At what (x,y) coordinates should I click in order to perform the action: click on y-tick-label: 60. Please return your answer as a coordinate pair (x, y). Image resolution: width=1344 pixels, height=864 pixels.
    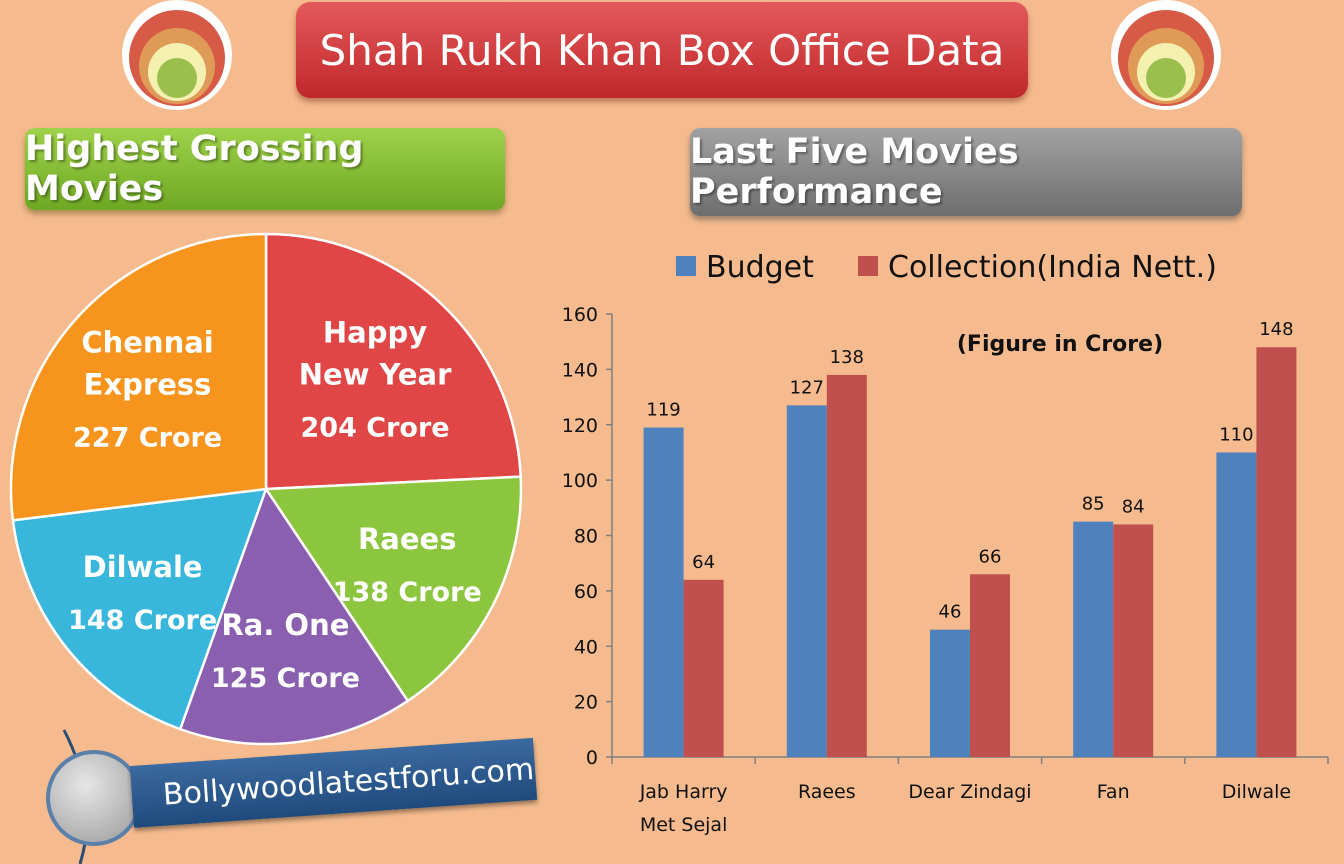
    Looking at the image, I should click on (586, 592).